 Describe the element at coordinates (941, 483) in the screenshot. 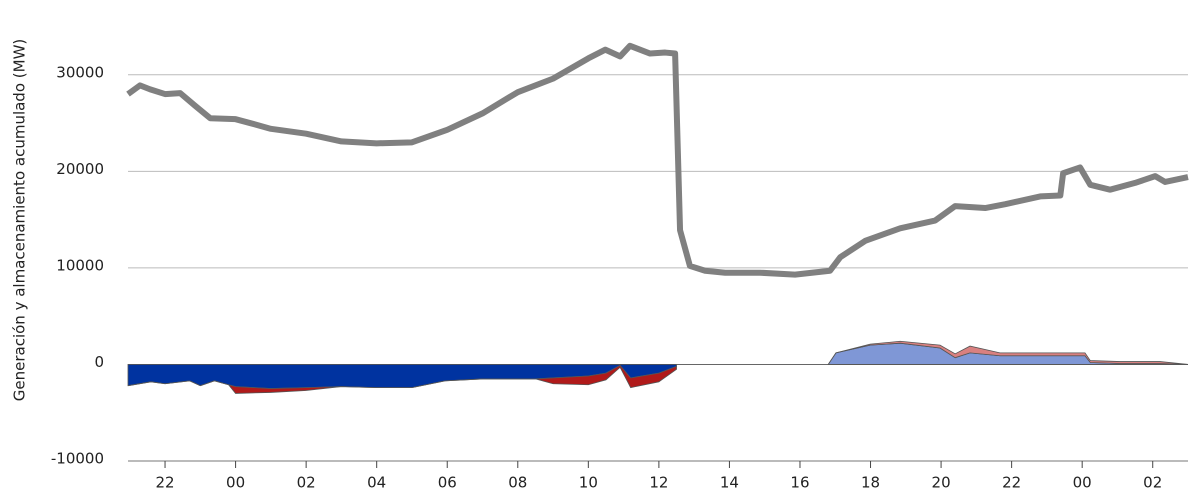

I see `x-tick-label: 20` at that location.